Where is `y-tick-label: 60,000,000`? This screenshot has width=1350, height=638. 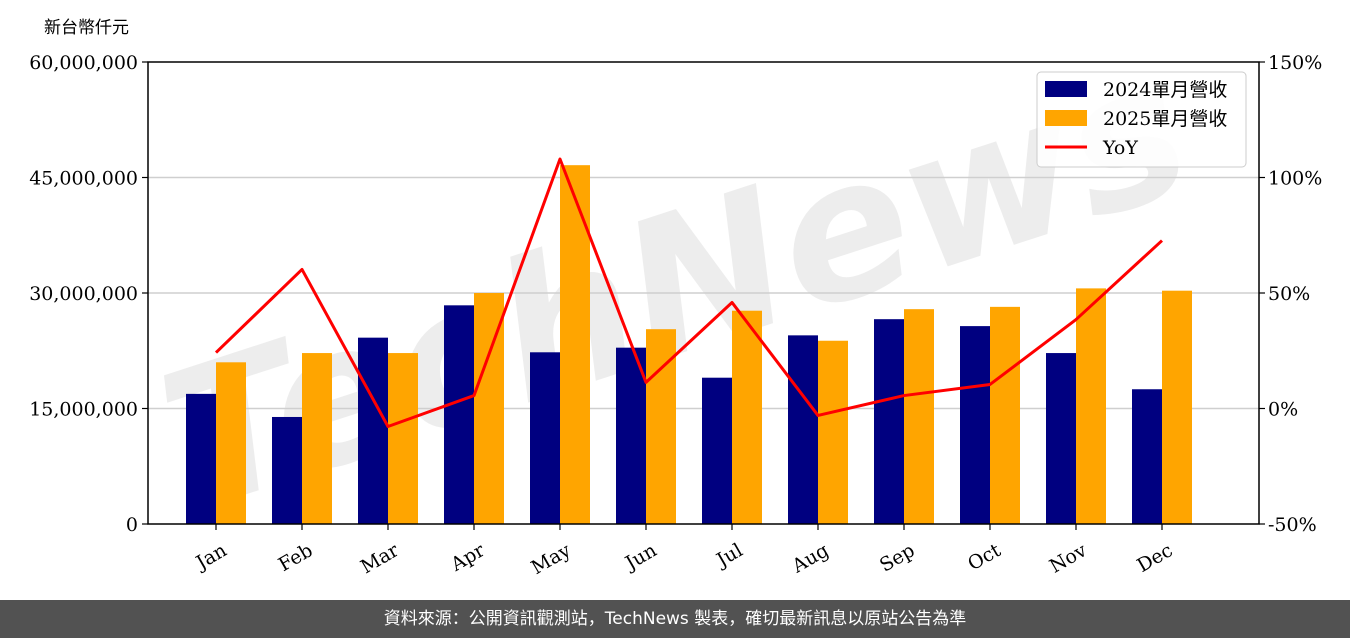
y-tick-label: 60,000,000 is located at coordinates (83, 63).